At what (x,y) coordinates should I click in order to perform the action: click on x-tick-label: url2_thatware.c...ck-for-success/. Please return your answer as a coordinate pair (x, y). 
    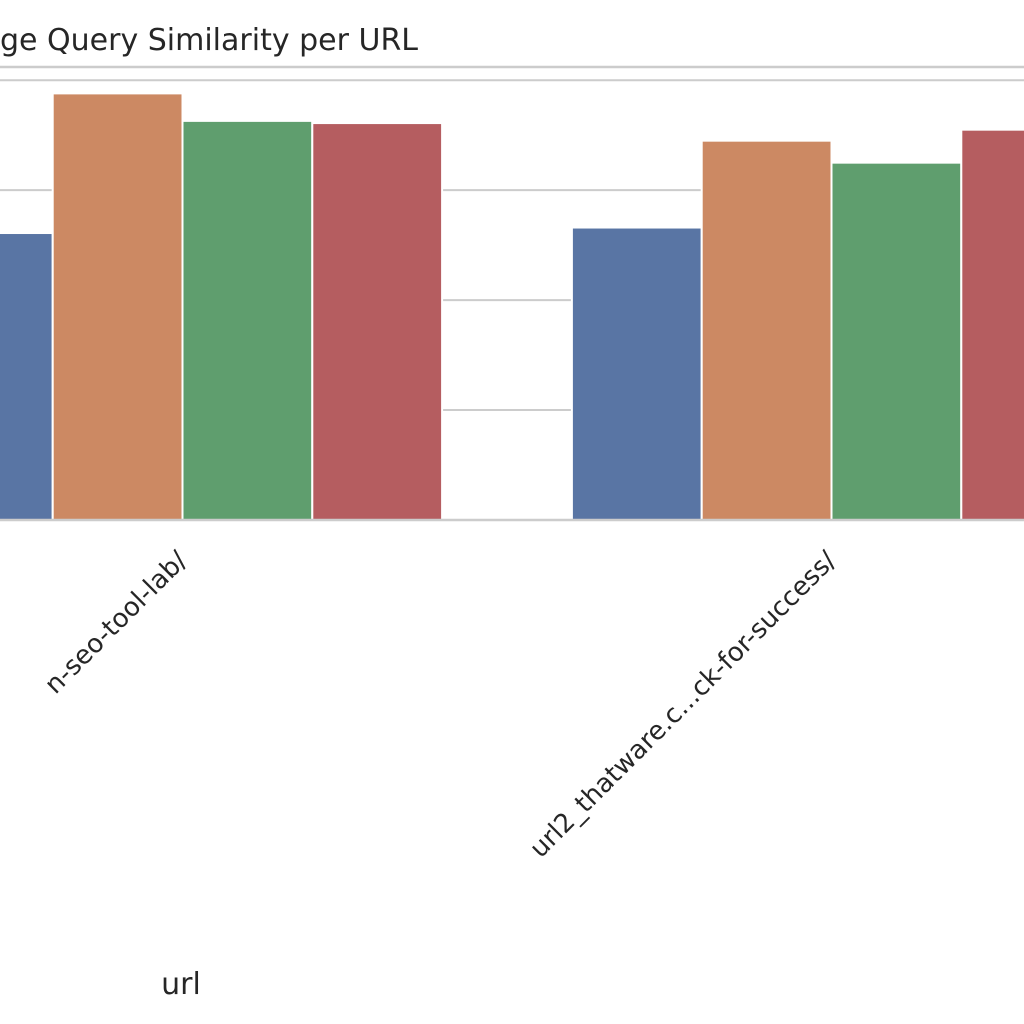
    Looking at the image, I should click on (683, 705).